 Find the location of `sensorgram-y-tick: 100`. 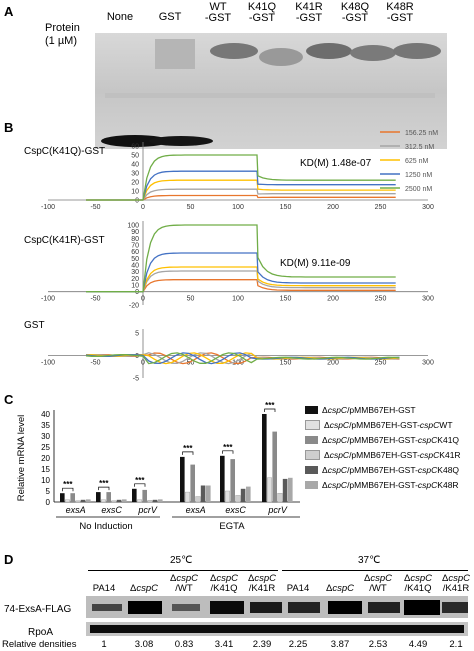

sensorgram-y-tick: 100 is located at coordinates (133, 226).